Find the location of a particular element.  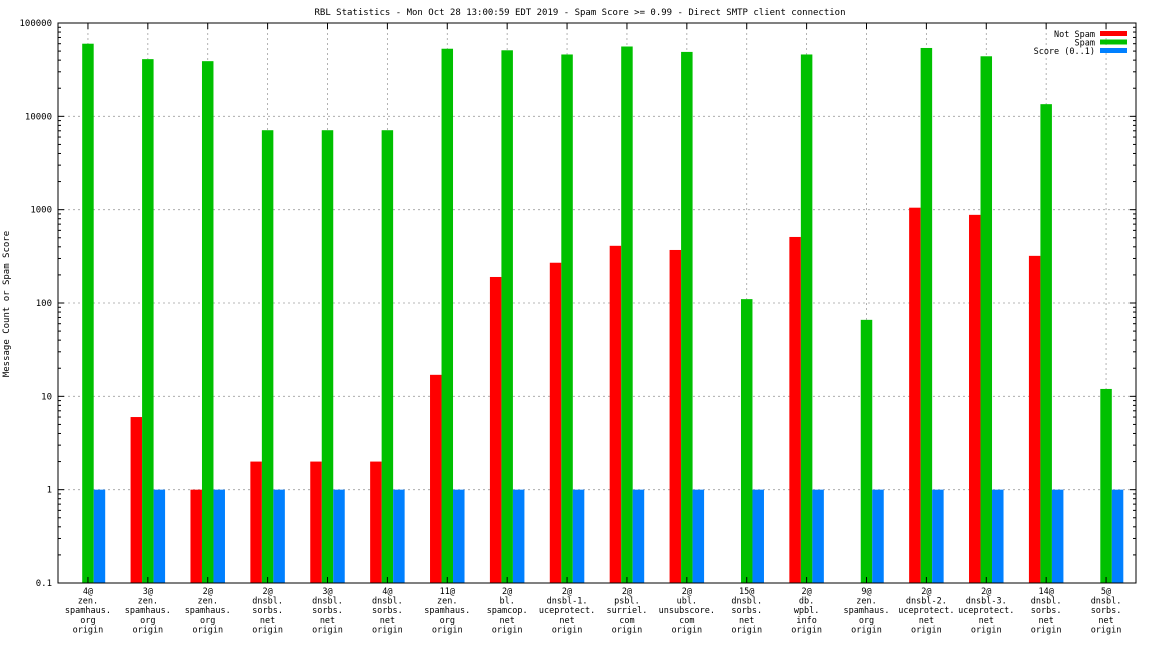

y-tick-label: 1000 is located at coordinates (41, 211).